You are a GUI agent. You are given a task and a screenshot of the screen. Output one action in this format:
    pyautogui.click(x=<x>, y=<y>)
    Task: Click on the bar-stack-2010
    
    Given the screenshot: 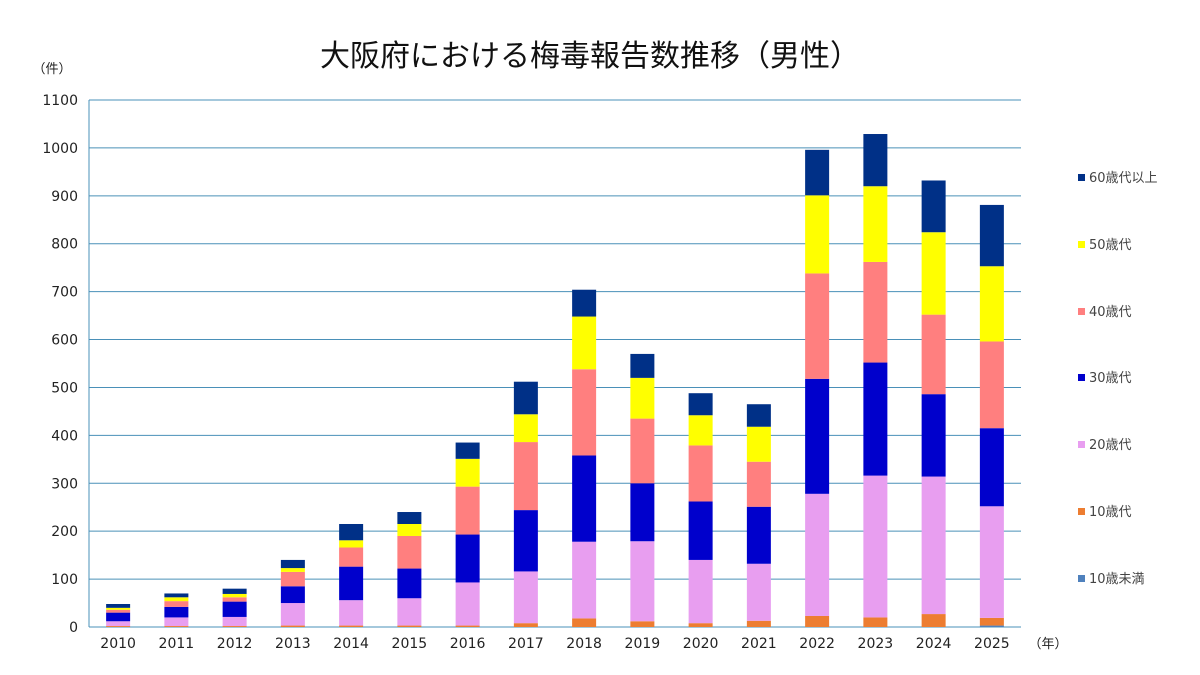 What is the action you would take?
    pyautogui.click(x=118, y=615)
    